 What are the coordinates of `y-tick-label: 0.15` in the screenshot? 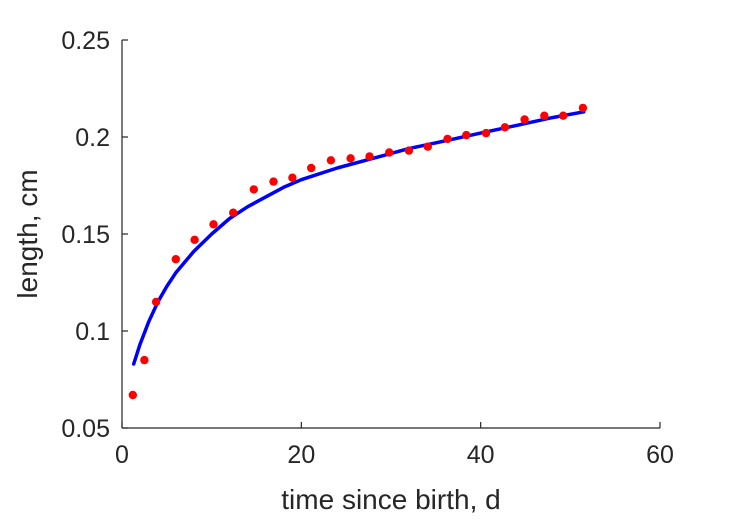 It's located at (85, 235).